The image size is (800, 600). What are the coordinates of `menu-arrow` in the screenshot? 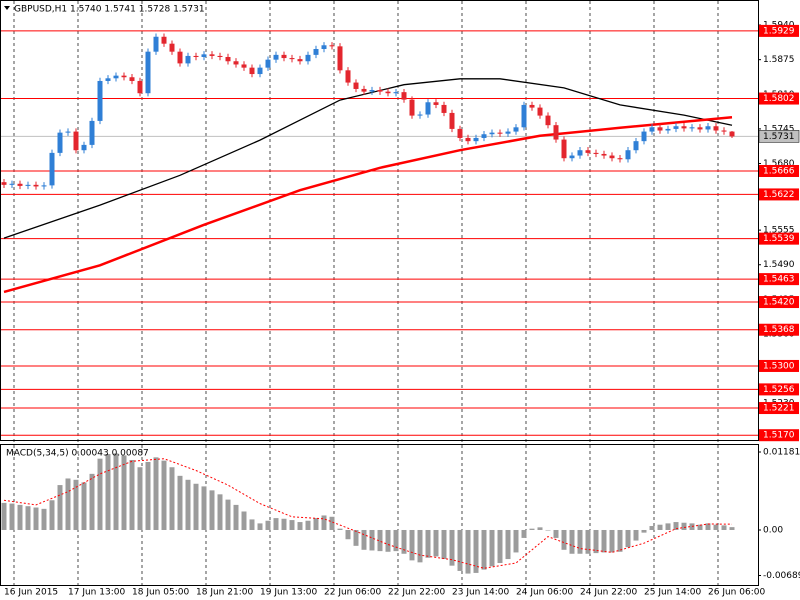 It's located at (7, 8).